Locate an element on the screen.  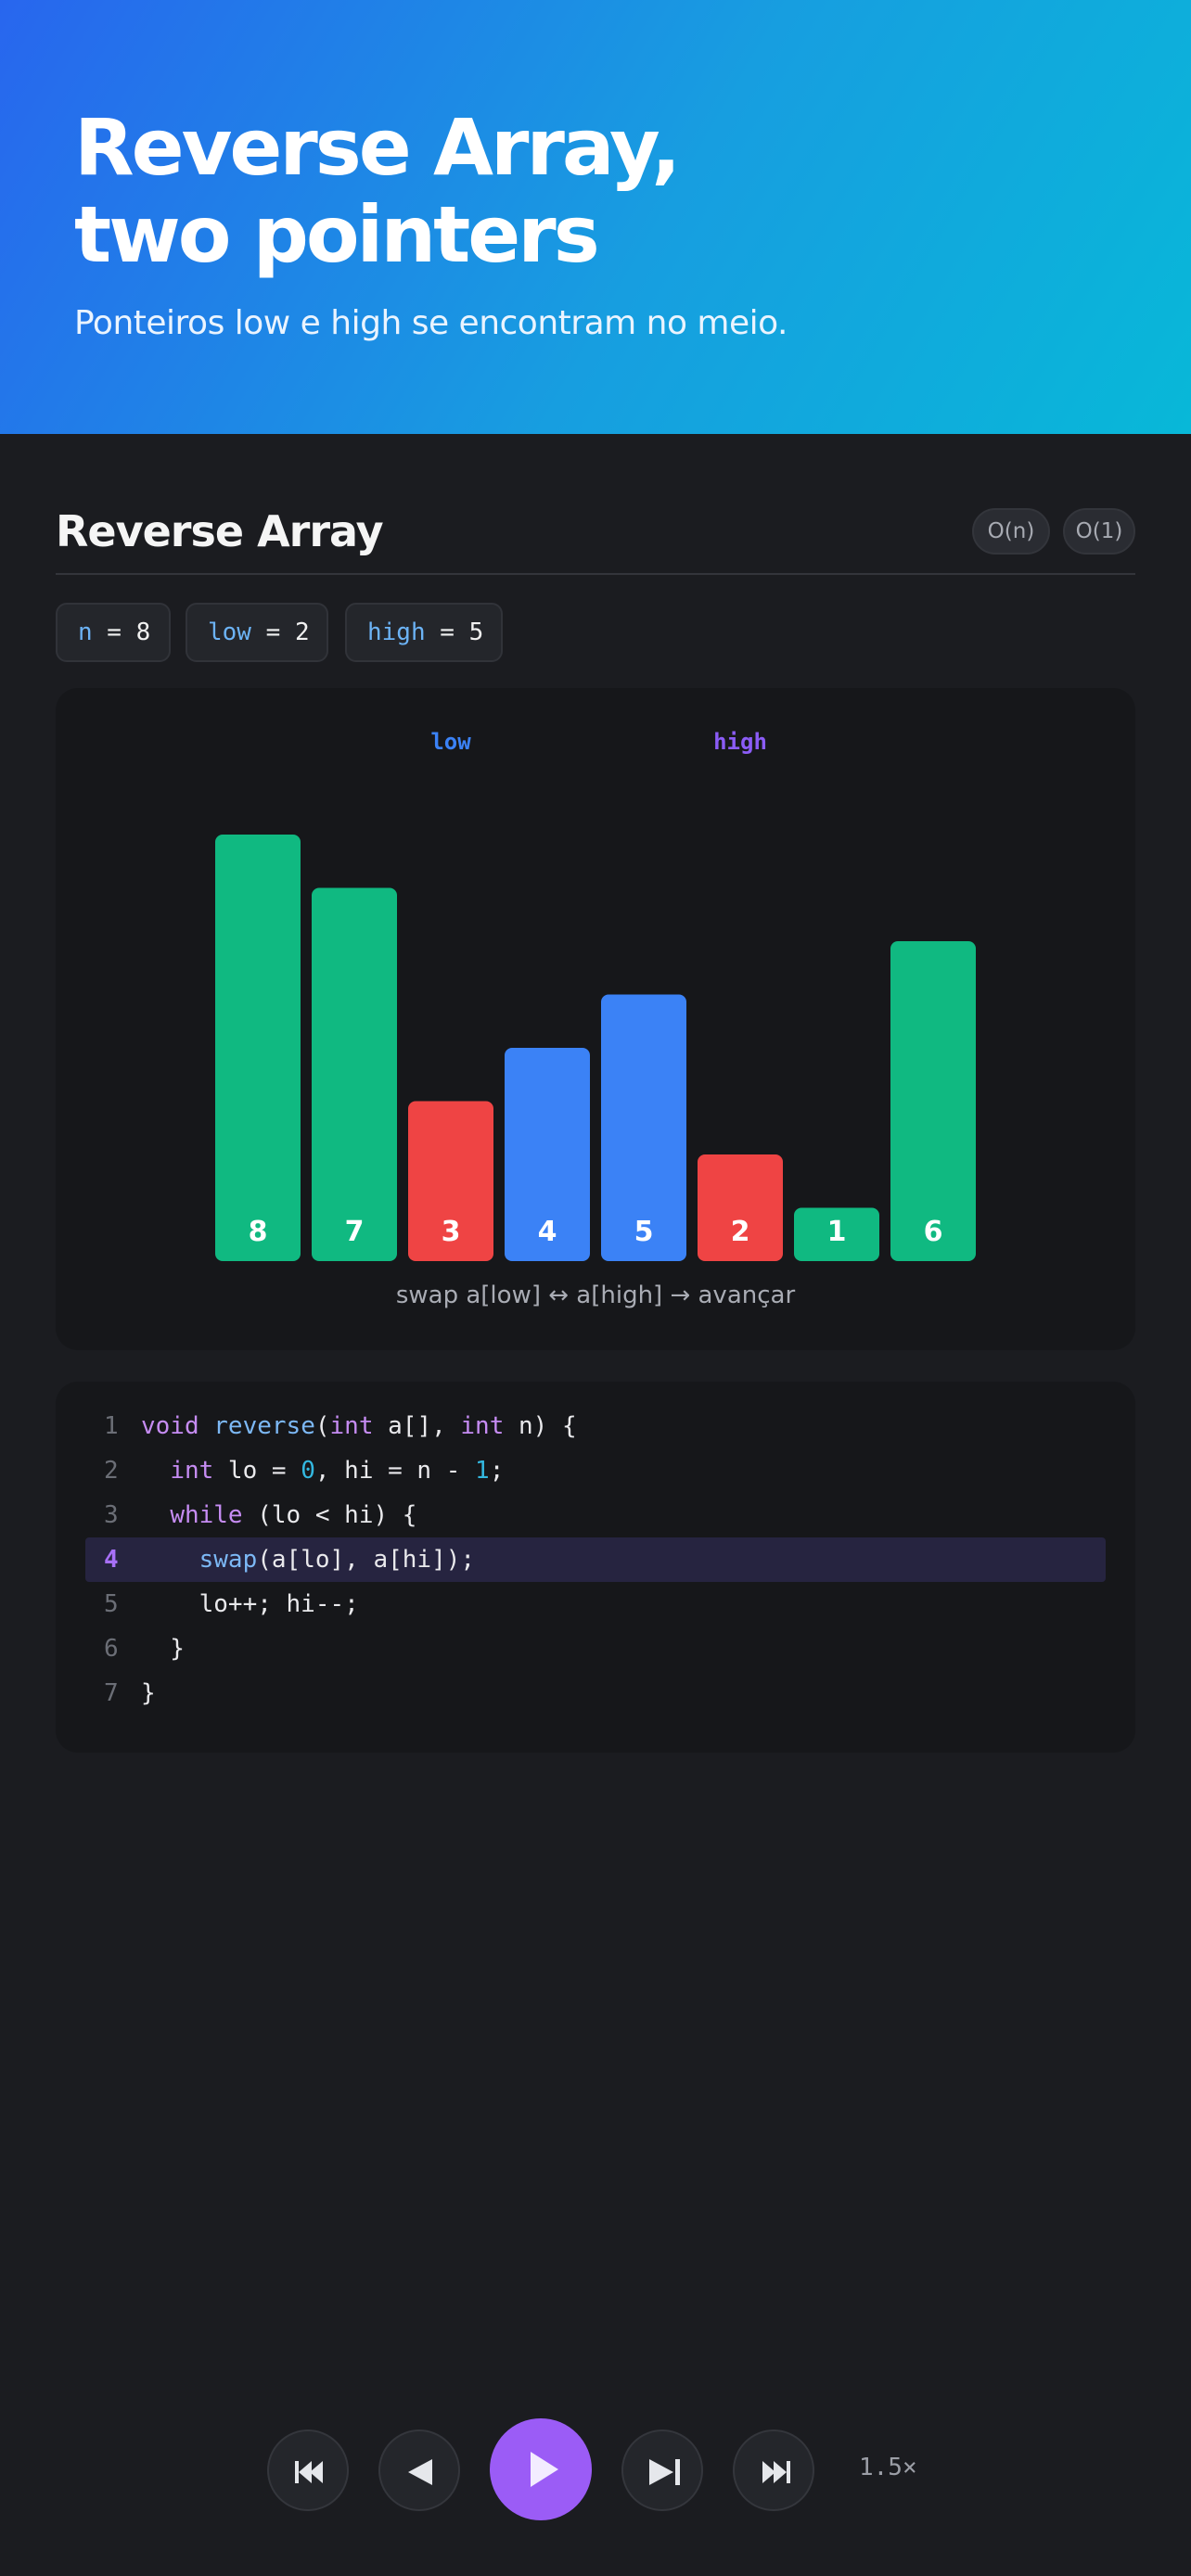
previous-step-button is located at coordinates (419, 2470).